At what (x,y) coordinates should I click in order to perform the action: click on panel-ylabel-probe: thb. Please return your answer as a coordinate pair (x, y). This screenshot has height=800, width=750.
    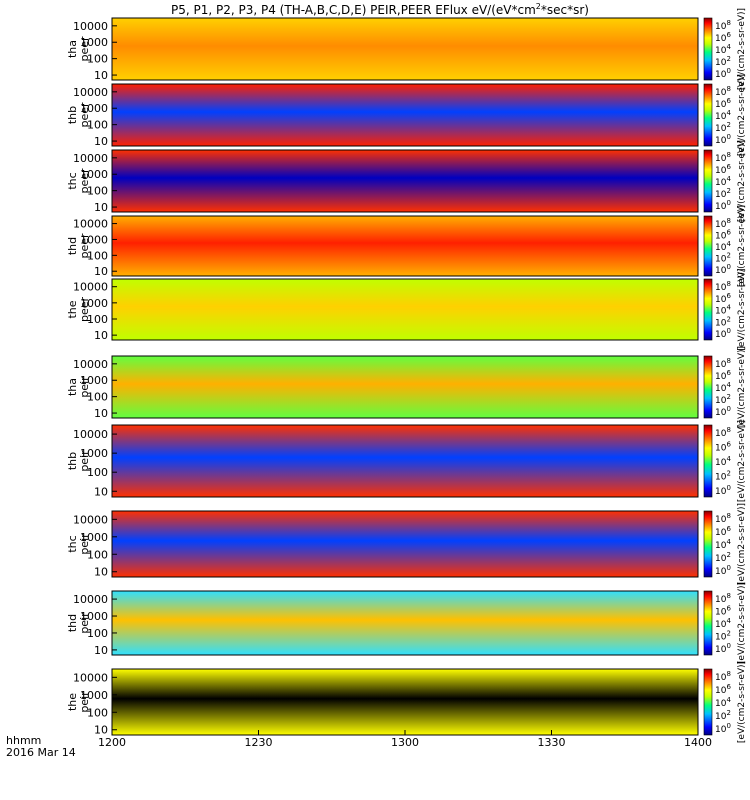
    Looking at the image, I should click on (72, 461).